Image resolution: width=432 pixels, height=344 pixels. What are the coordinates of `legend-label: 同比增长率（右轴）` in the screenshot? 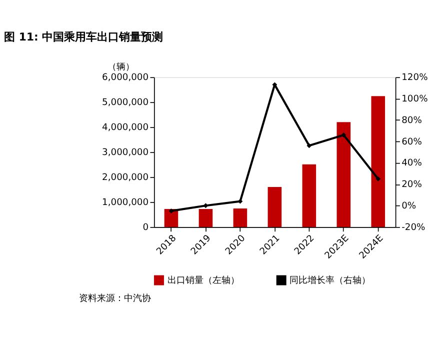 It's located at (330, 280).